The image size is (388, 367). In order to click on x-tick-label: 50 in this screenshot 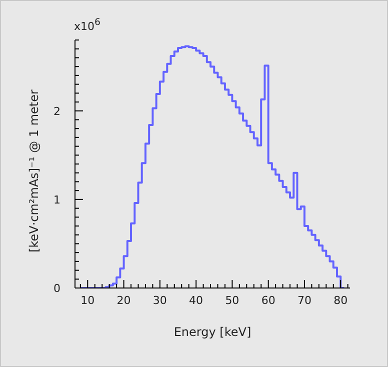, I will do `click(232, 300)`.